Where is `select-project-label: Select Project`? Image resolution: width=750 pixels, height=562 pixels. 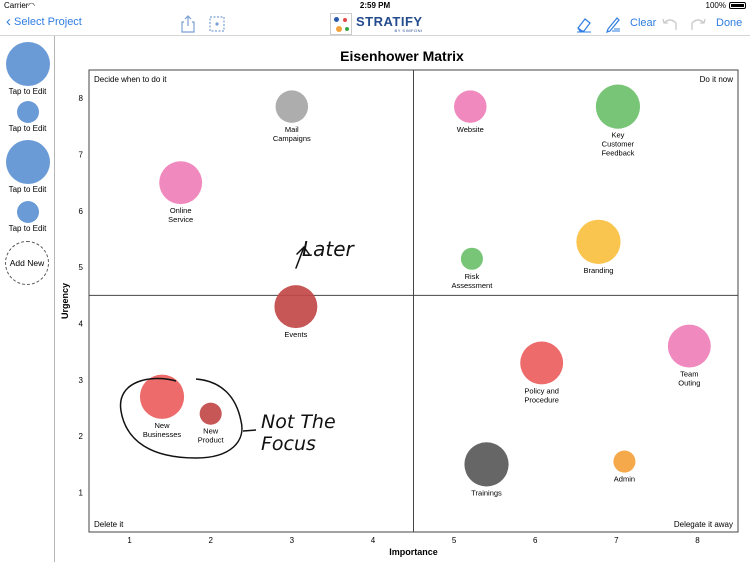
select-project-label: Select Project is located at coordinates (48, 22).